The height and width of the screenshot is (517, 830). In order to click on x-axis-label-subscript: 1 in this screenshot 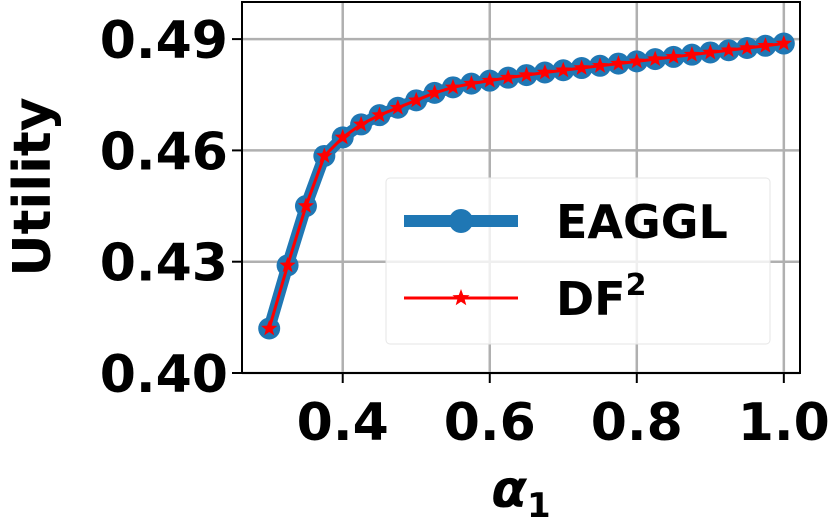, I will do `click(539, 501)`.